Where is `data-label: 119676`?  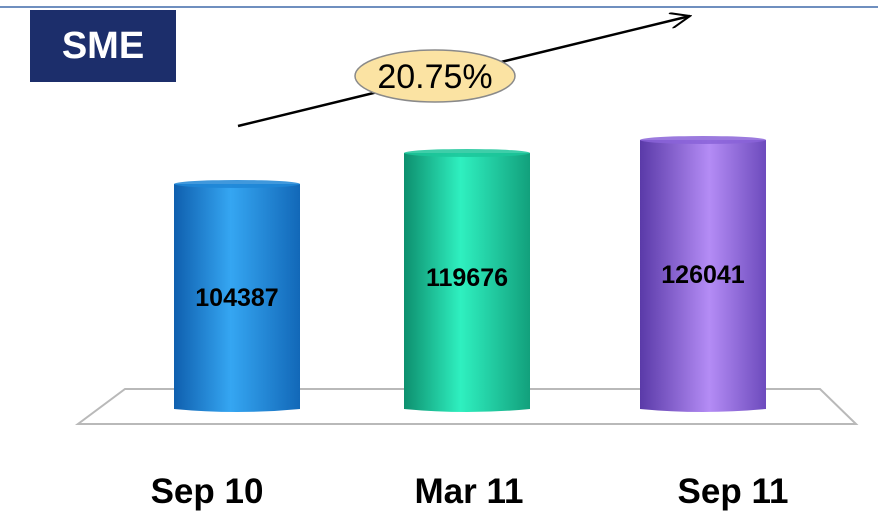 data-label: 119676 is located at coordinates (467, 278).